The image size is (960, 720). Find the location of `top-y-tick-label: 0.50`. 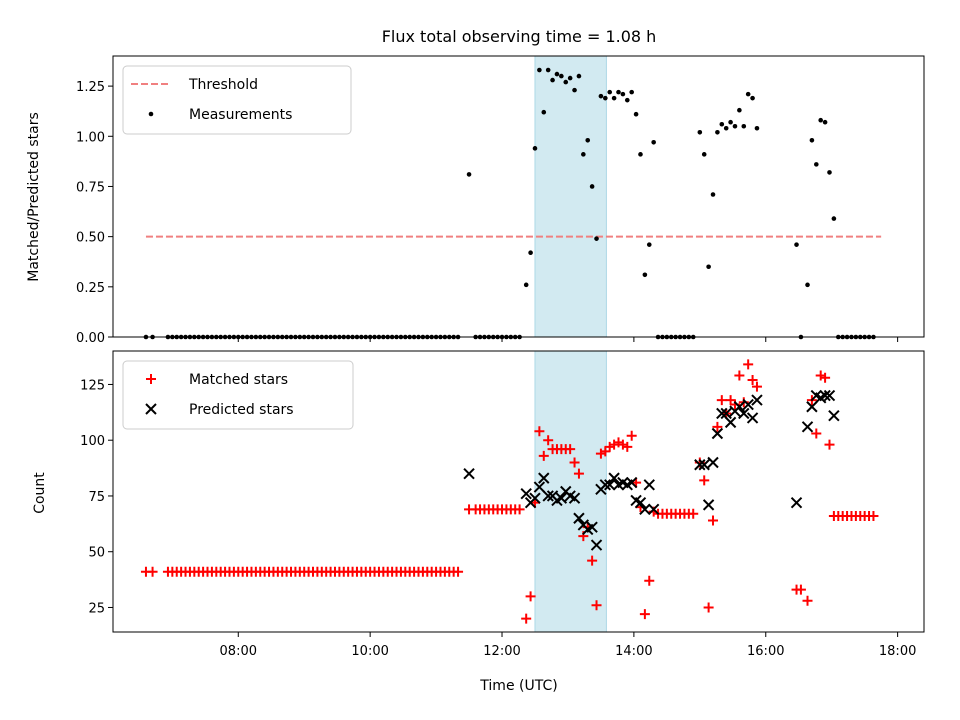

top-y-tick-label: 0.50 is located at coordinates (90, 238).